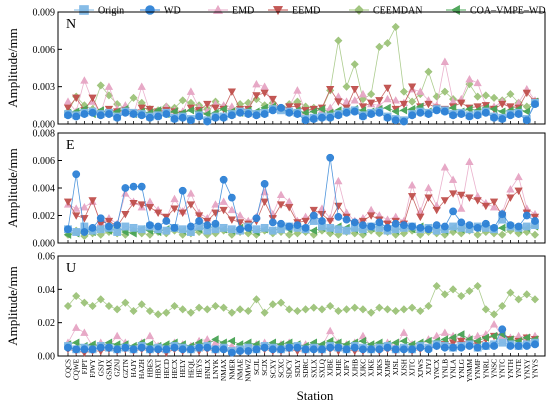 The width and height of the screenshot is (550, 404). What do you see at coordinates (290, 368) in the screenshot?
I see `x-tick-label: SDCY` at bounding box center [290, 368].